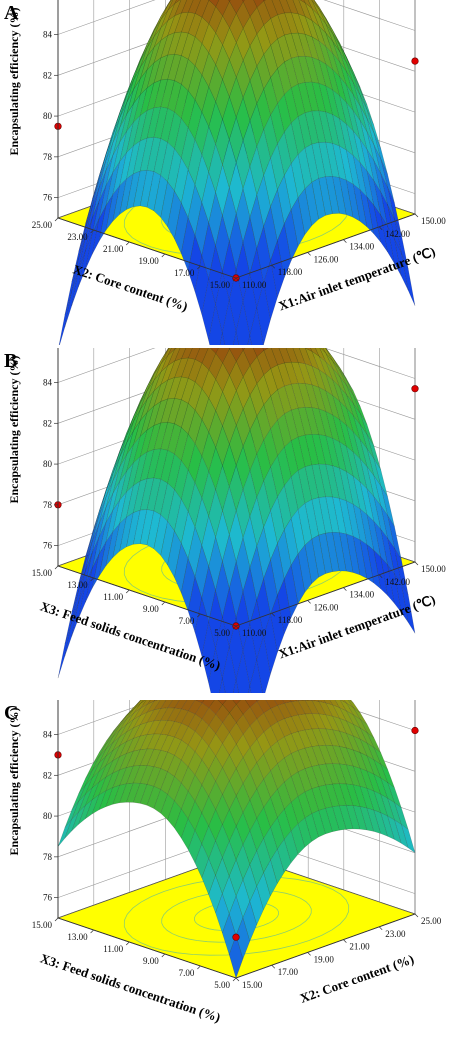  What do you see at coordinates (359, 947) in the screenshot?
I see `x-tick-label: 21.00` at bounding box center [359, 947].